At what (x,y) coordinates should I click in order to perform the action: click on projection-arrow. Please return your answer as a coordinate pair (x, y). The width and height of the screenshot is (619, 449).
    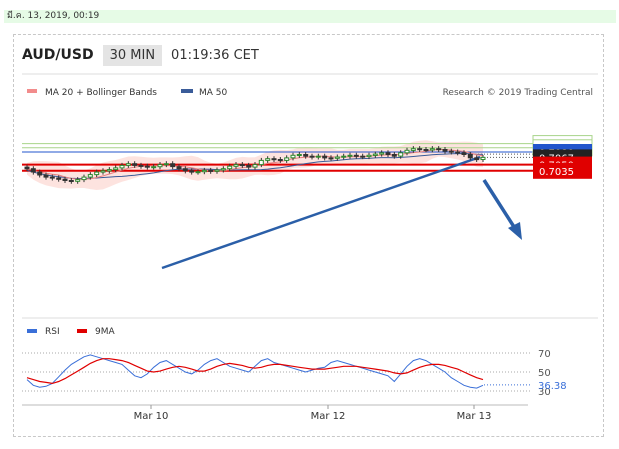
    Looking at the image, I should click on (502, 209).